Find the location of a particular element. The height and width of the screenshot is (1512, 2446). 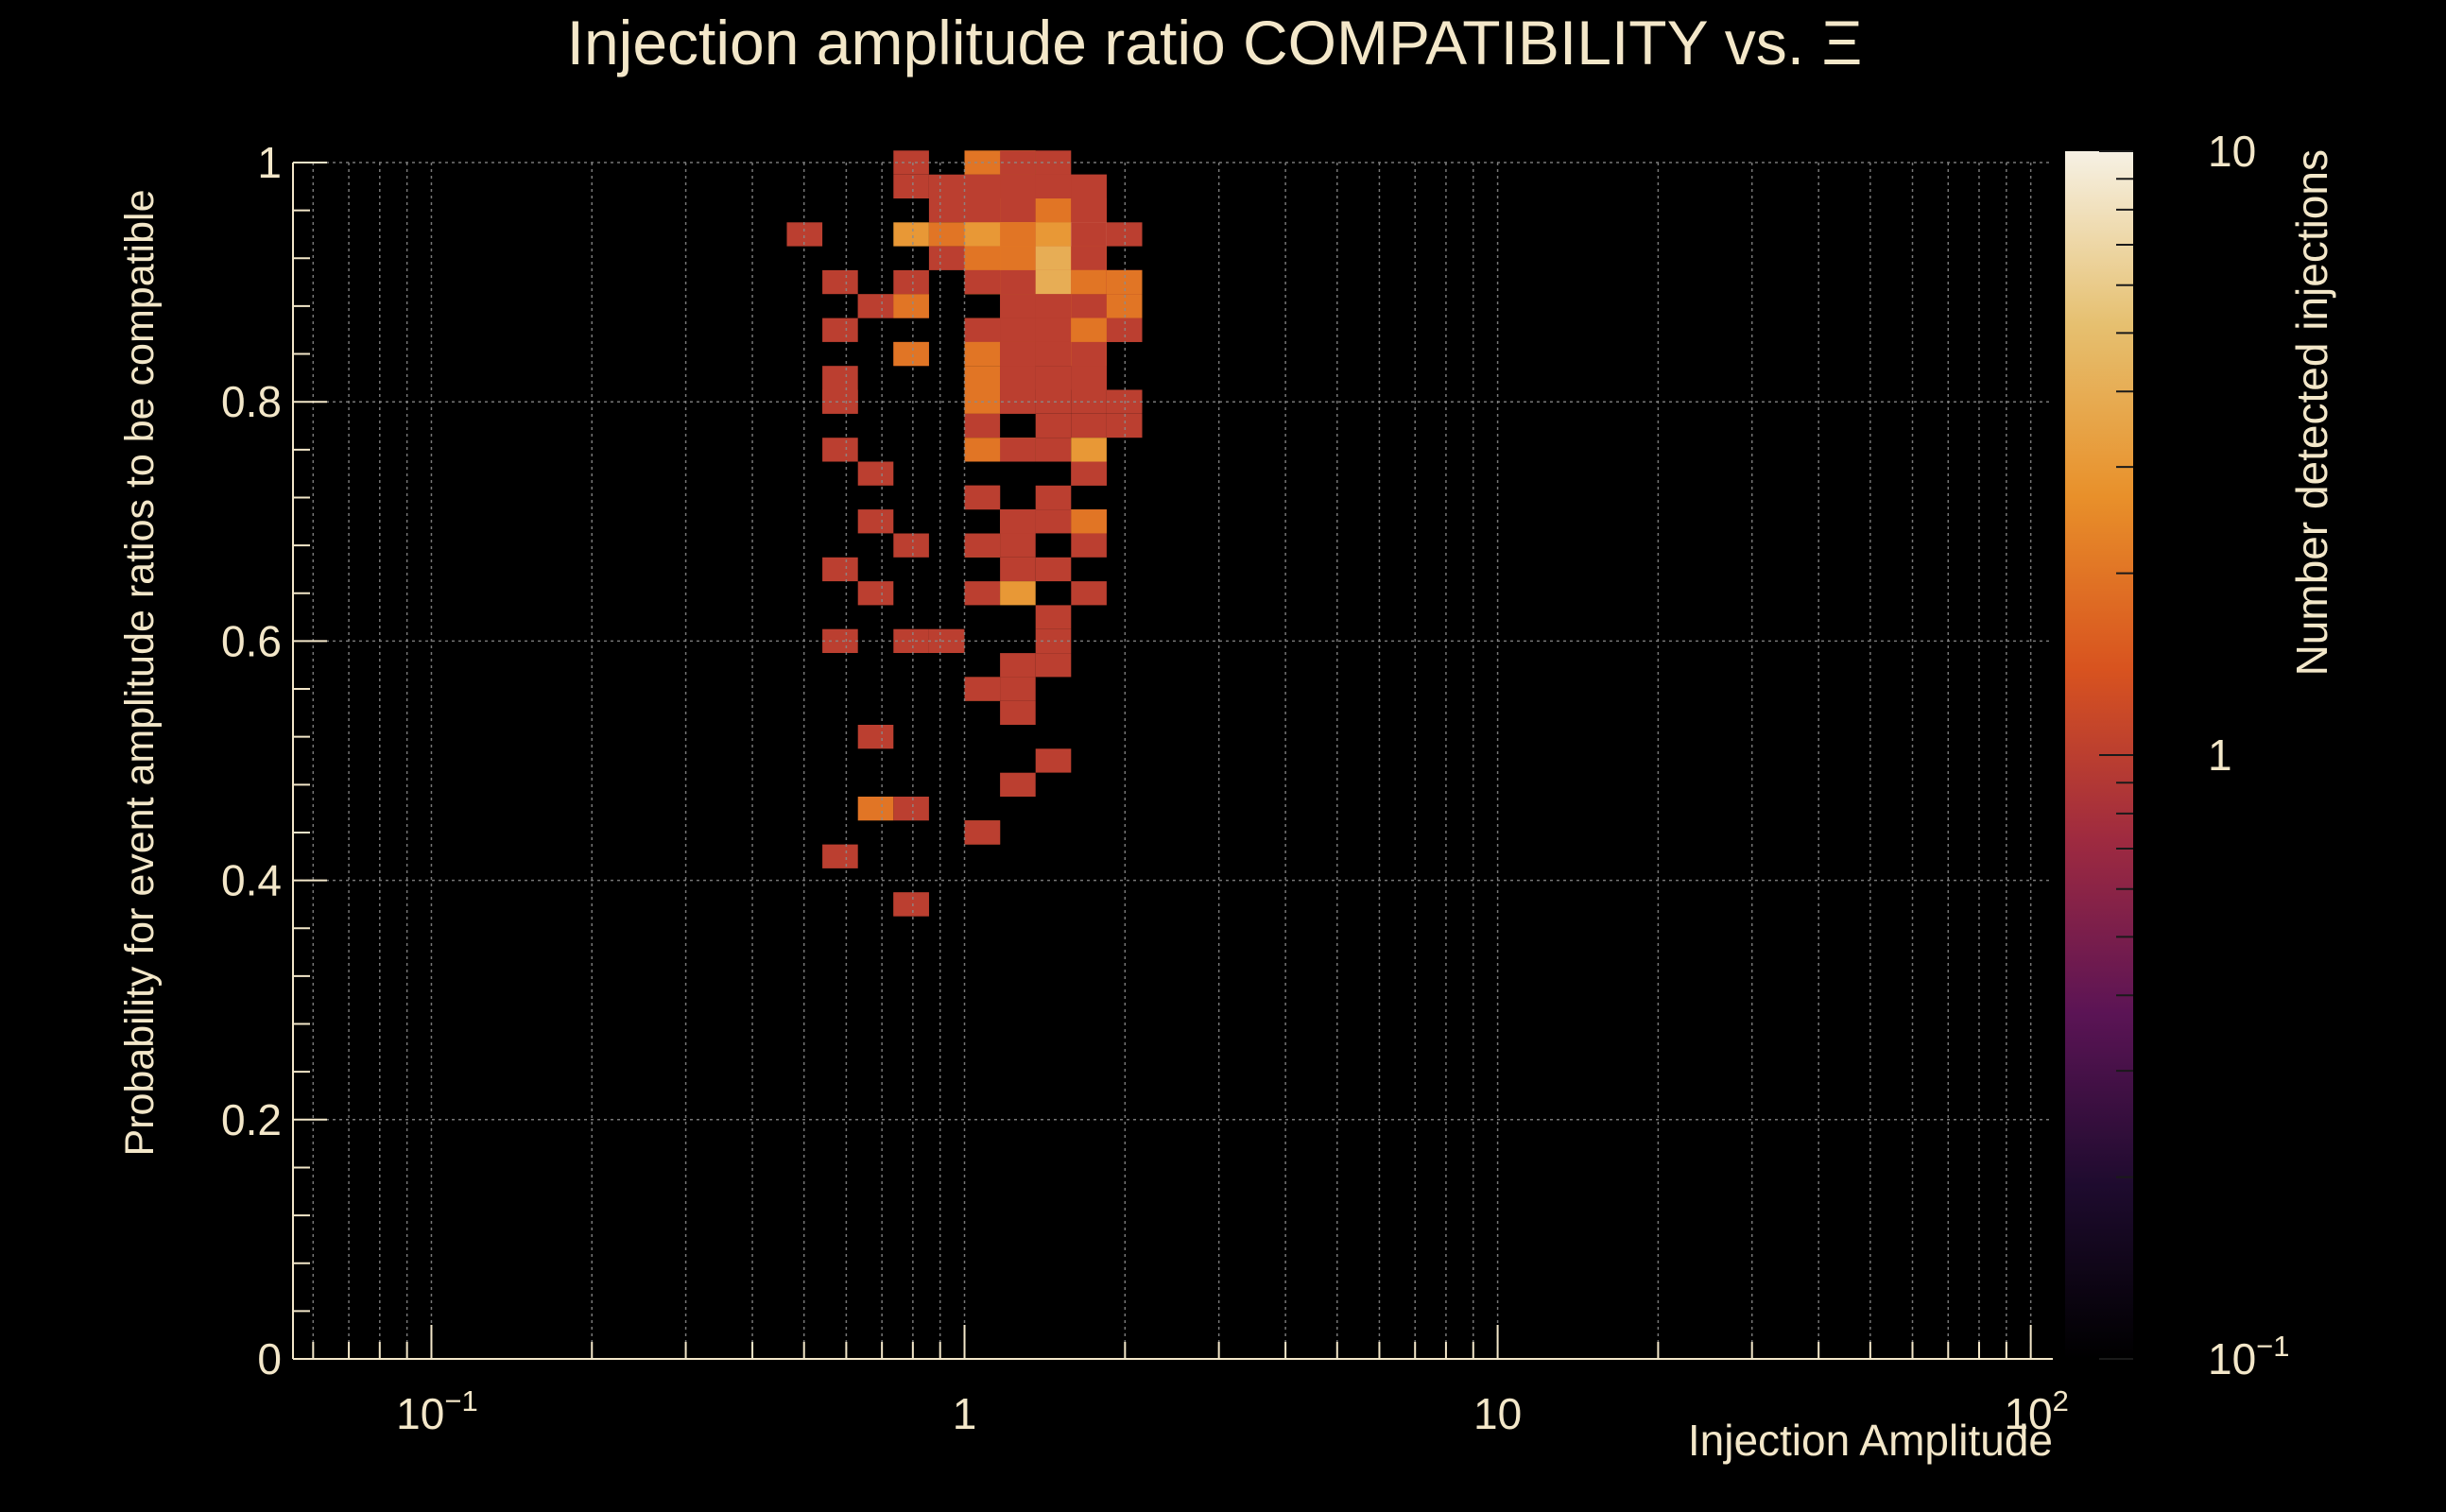

x-tick-label: 10 is located at coordinates (1497, 1413).